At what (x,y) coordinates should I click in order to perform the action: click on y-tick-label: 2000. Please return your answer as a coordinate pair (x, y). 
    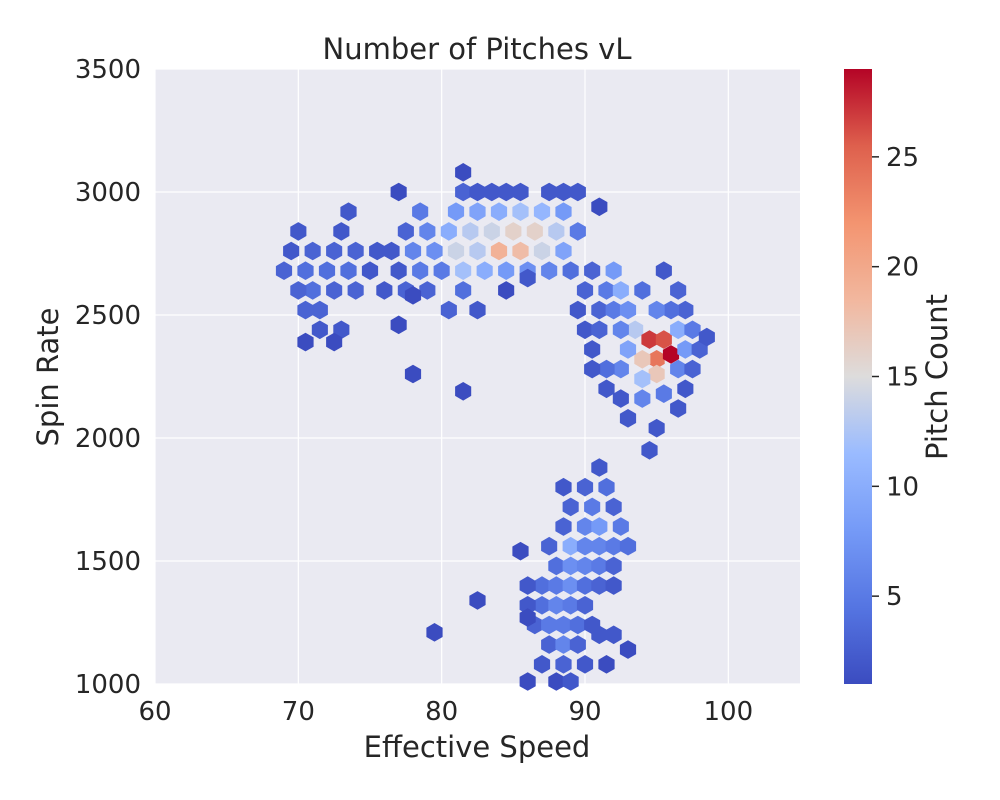
    Looking at the image, I should click on (108, 439).